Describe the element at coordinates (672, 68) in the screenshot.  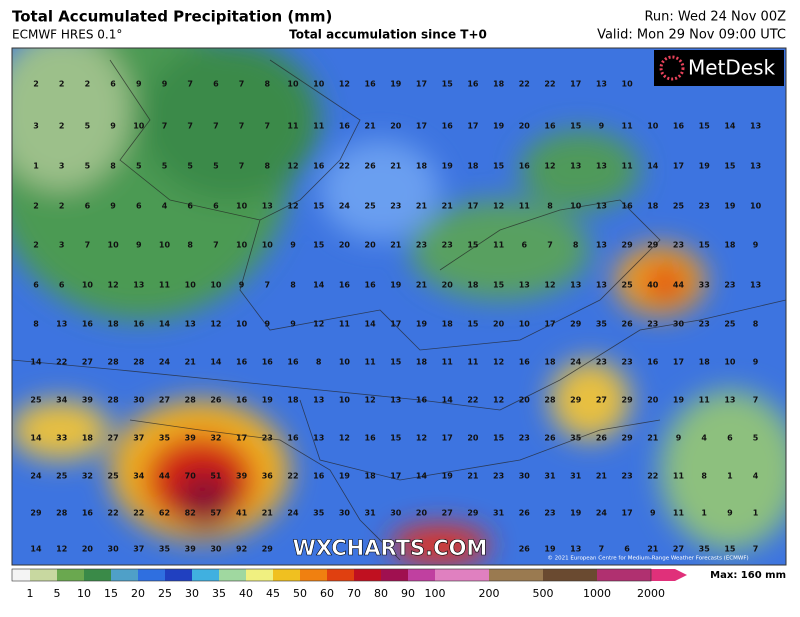
I see `logo-icon` at that location.